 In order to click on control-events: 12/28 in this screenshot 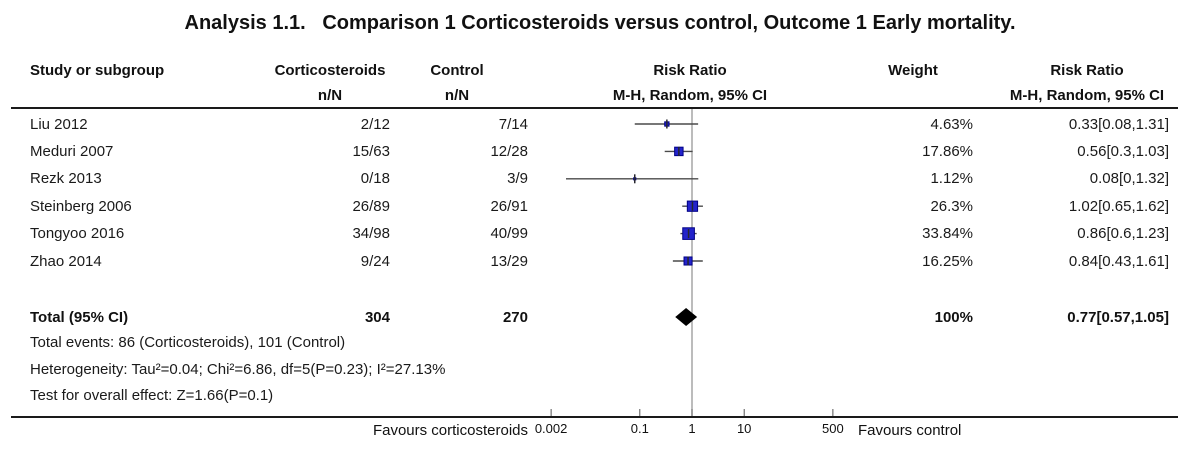, I will do `click(509, 151)`.